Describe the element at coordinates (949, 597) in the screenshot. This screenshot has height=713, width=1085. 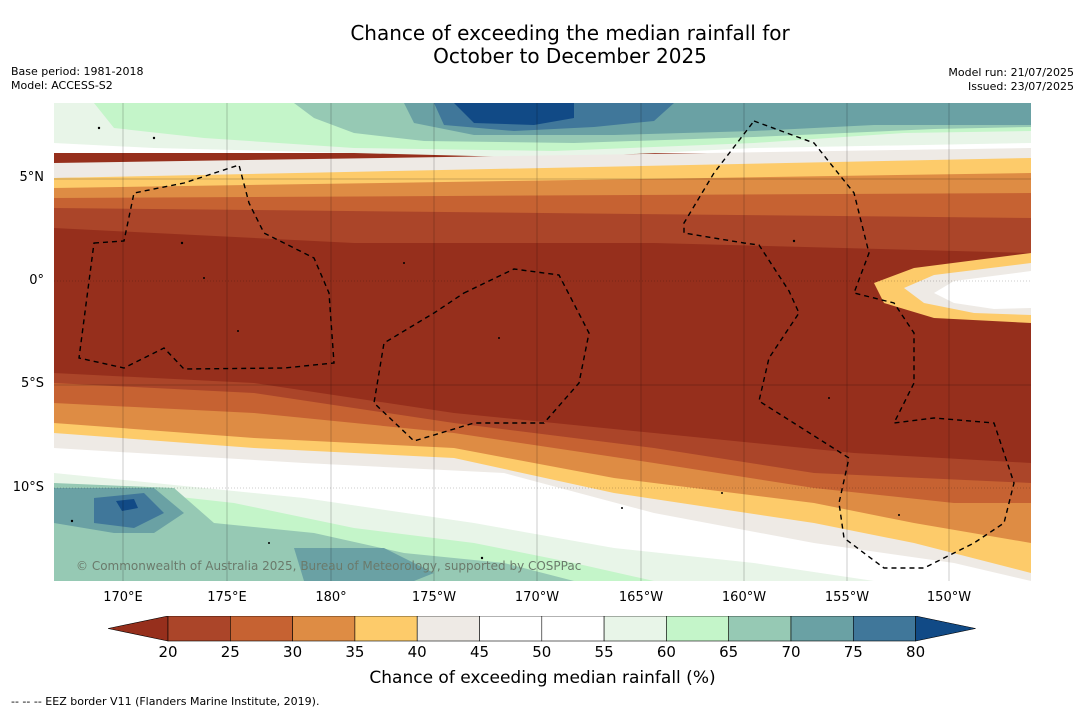
I see `lon-label-150w: 150°W` at that location.